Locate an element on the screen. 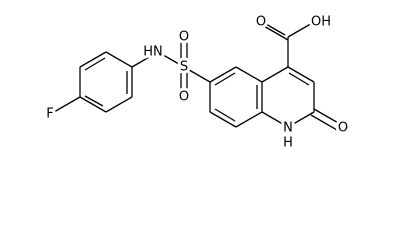 The image size is (396, 240). atom-label: H is located at coordinates (288, 143).